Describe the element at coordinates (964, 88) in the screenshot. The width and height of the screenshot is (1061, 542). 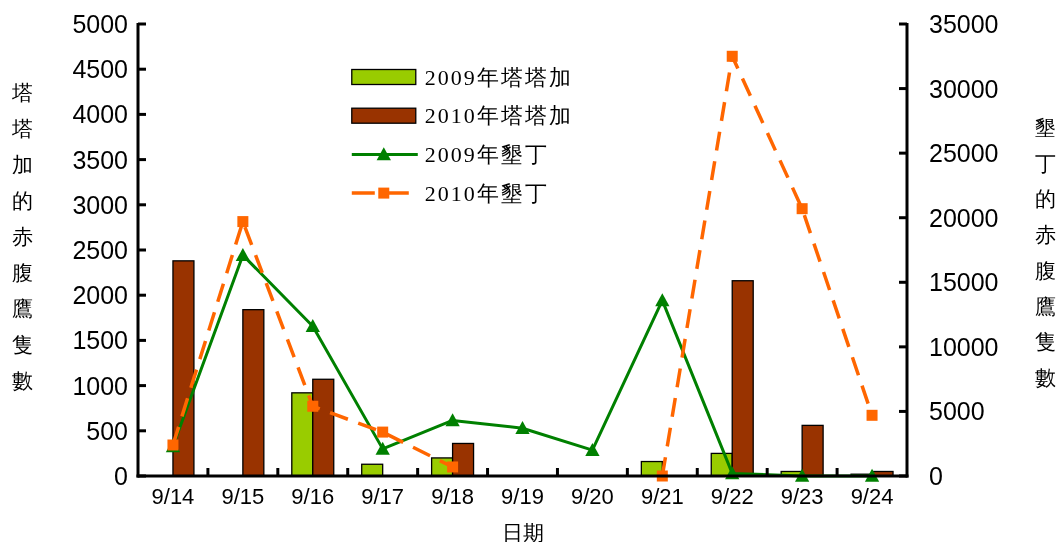
I see `y2tick: 30000` at that location.